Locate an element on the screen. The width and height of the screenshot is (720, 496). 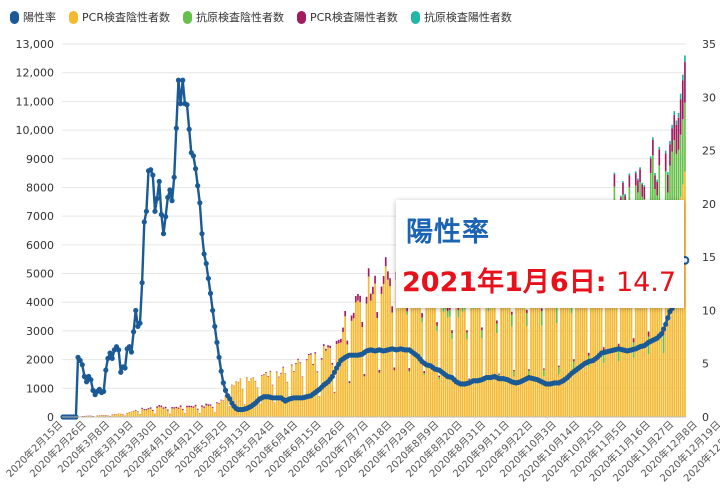
legend-item: PCR検査陽性者数 is located at coordinates (347, 17).